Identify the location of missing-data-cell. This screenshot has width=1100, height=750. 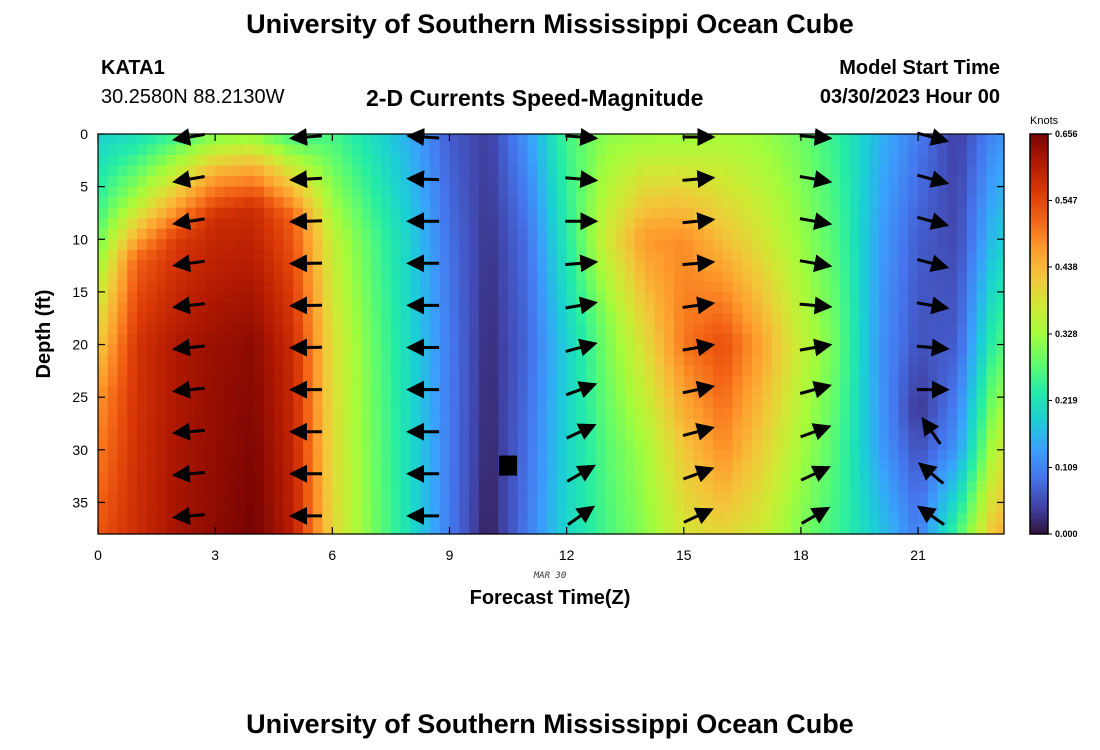
(508, 465).